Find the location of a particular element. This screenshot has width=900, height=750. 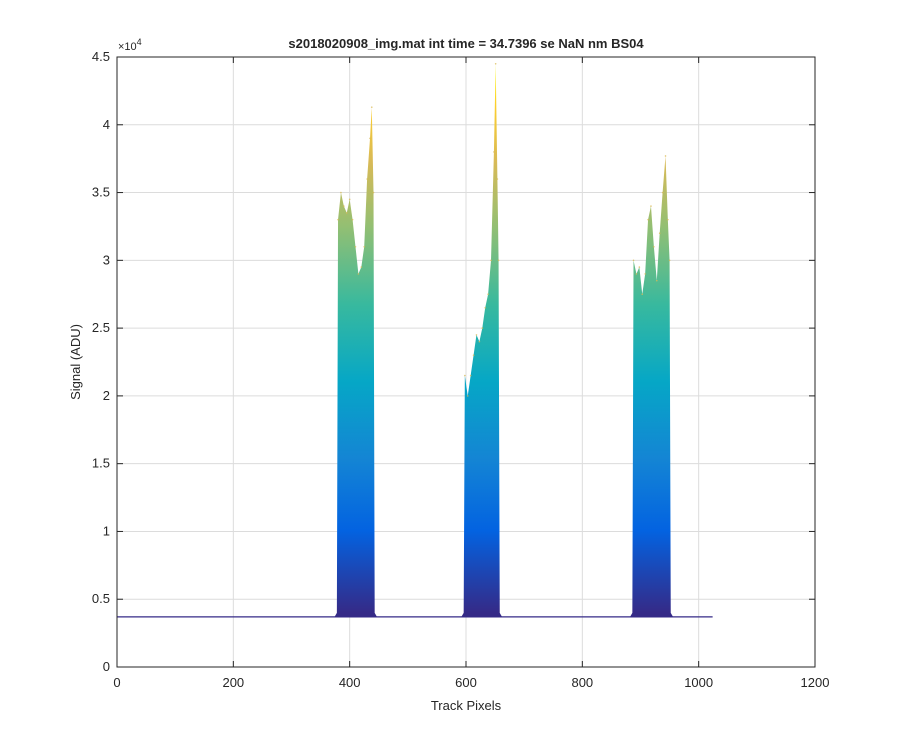

y-tick-label: 3 is located at coordinates (106, 259).